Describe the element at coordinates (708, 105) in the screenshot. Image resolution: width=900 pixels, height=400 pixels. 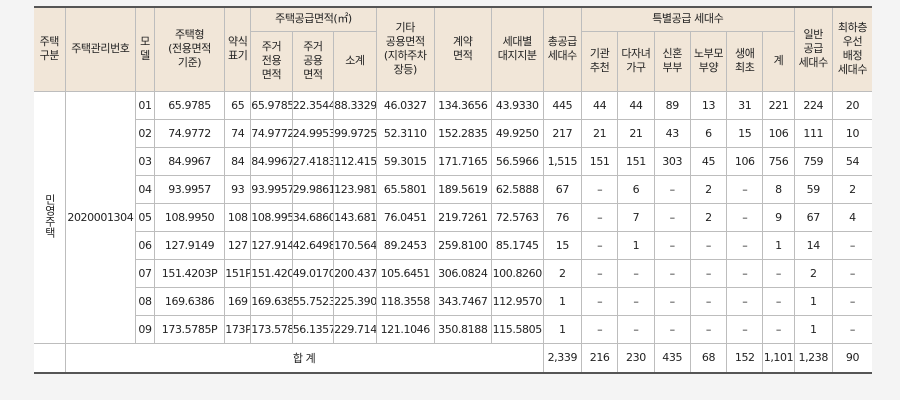
I see `cell-elderly: 13` at that location.